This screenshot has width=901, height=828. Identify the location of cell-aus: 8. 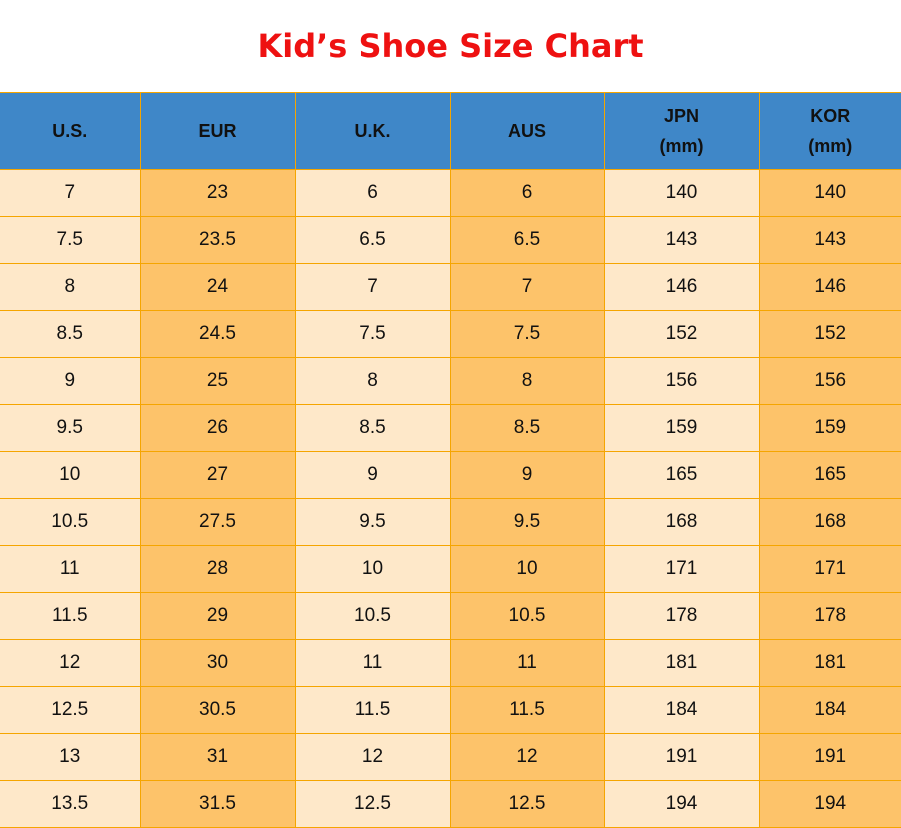
(527, 381).